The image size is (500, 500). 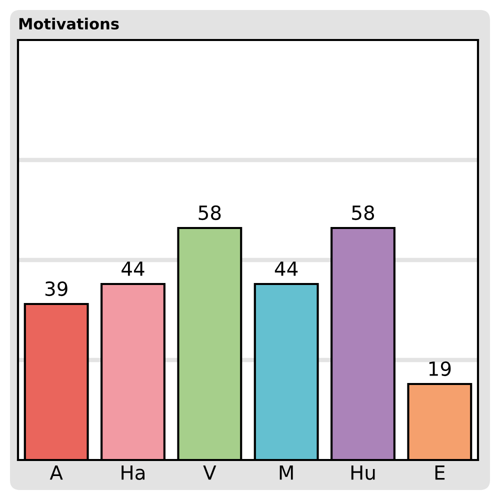 I want to click on x-tick-label: V, so click(x=209, y=472).